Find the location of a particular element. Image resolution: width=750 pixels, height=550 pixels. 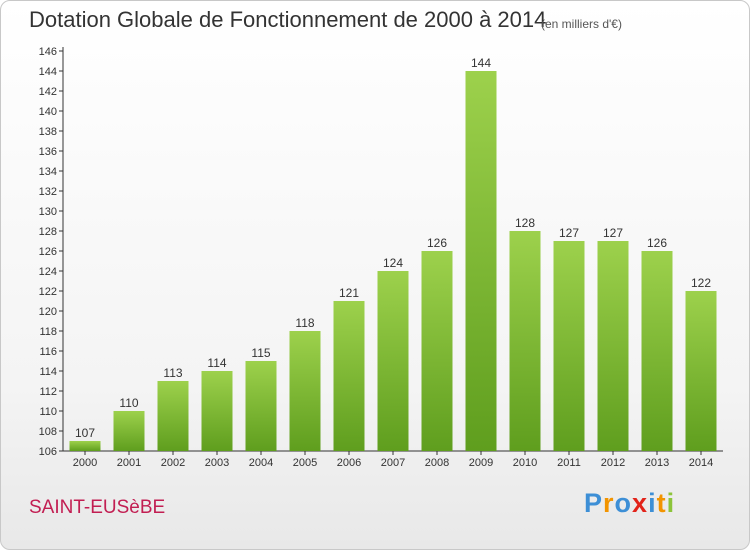

x-tick-label: 2009 is located at coordinates (481, 463).